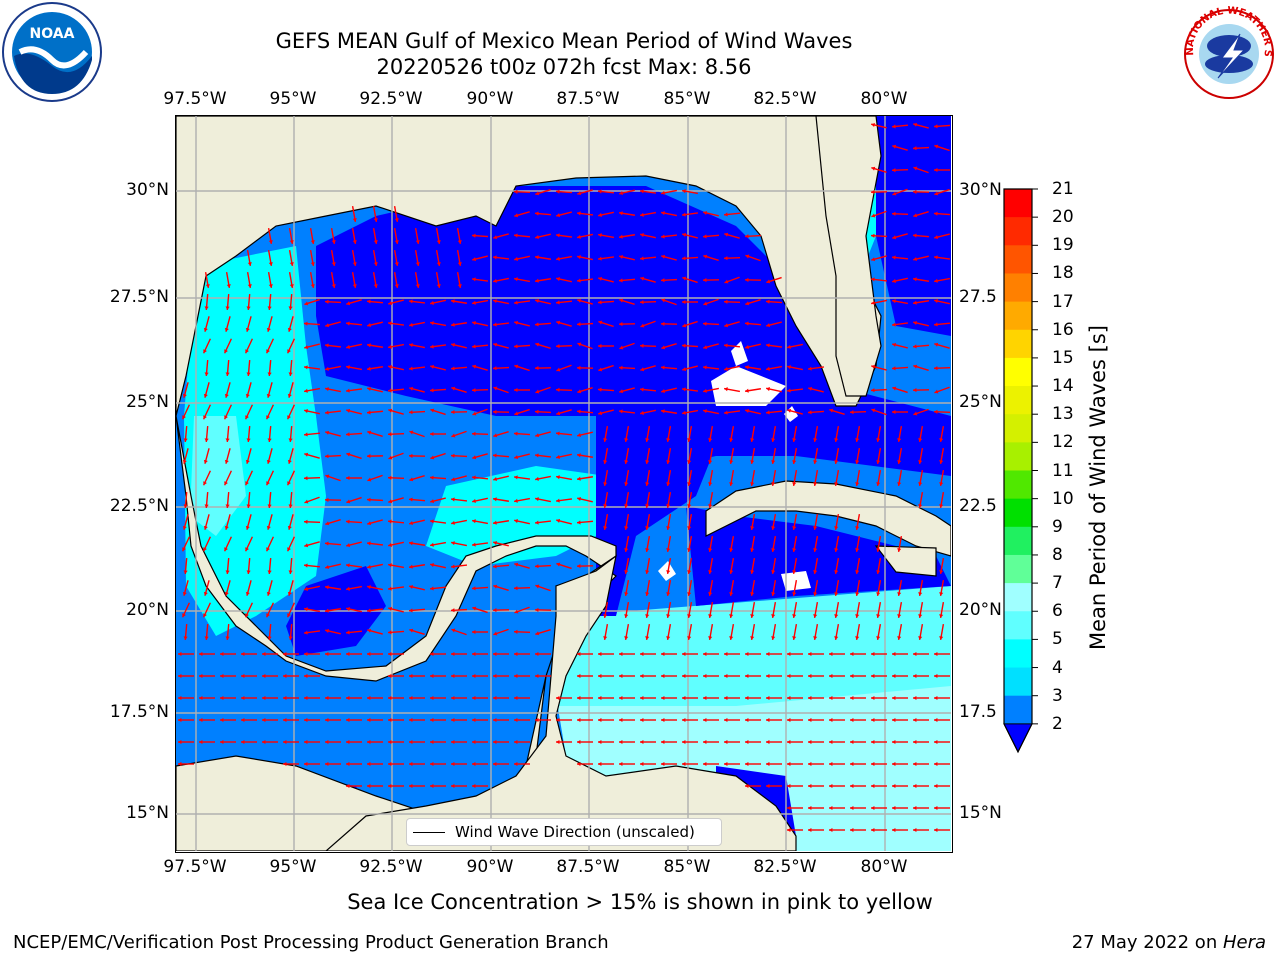 This screenshot has width=1280, height=960. Describe the element at coordinates (195, 867) in the screenshot. I see `bottom-longitude-tick-label: 97.5°W` at that location.